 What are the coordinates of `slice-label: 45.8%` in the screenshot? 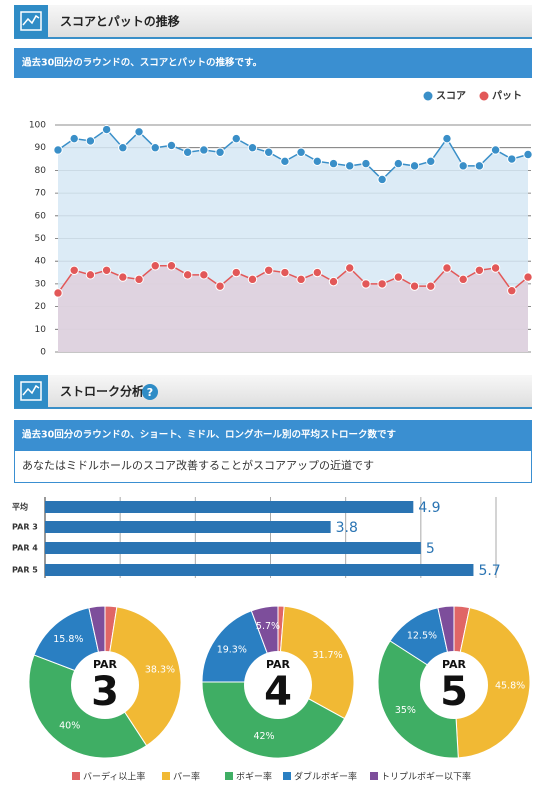 It's located at (510, 686).